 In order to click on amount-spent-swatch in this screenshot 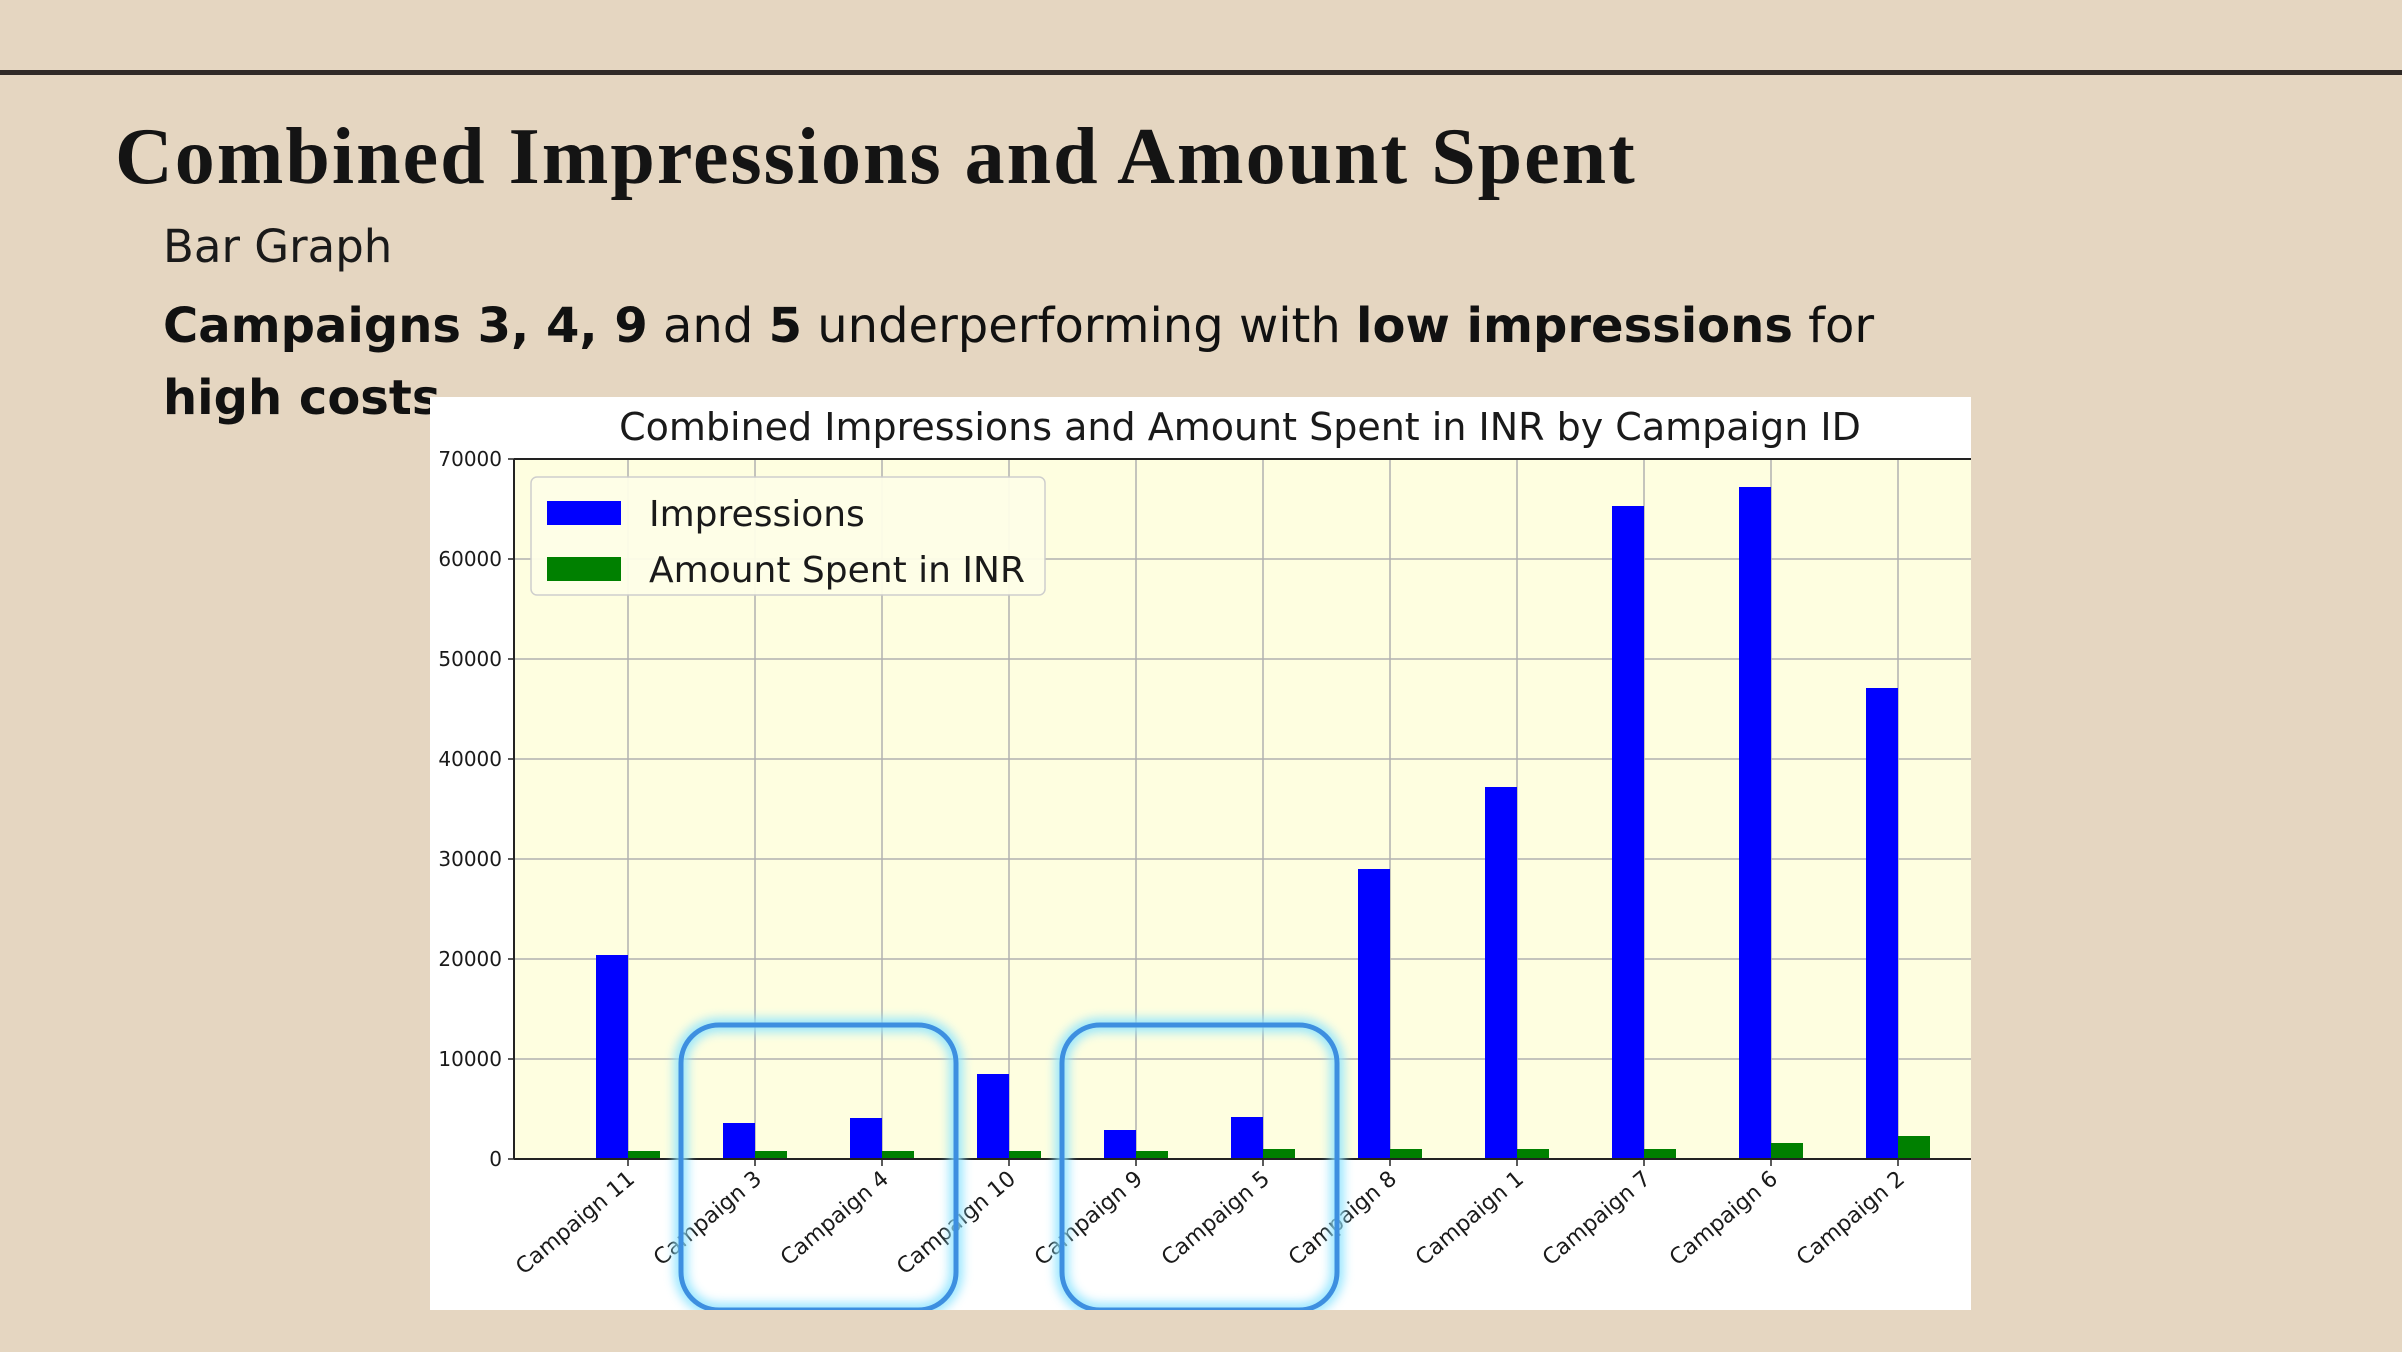, I will do `click(584, 569)`.